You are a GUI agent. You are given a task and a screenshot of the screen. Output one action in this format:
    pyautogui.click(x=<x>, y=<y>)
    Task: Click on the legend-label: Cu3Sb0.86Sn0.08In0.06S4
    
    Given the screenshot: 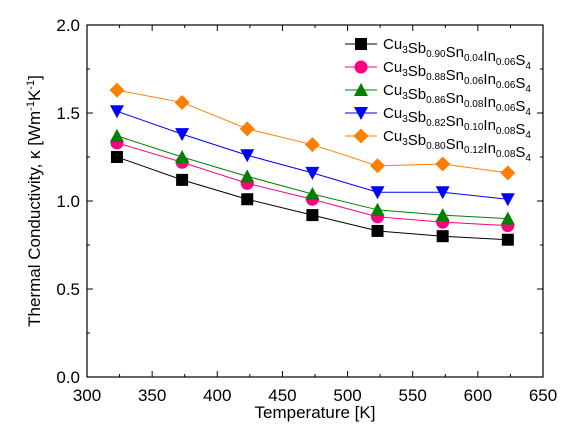 What is the action you would take?
    pyautogui.click(x=457, y=100)
    